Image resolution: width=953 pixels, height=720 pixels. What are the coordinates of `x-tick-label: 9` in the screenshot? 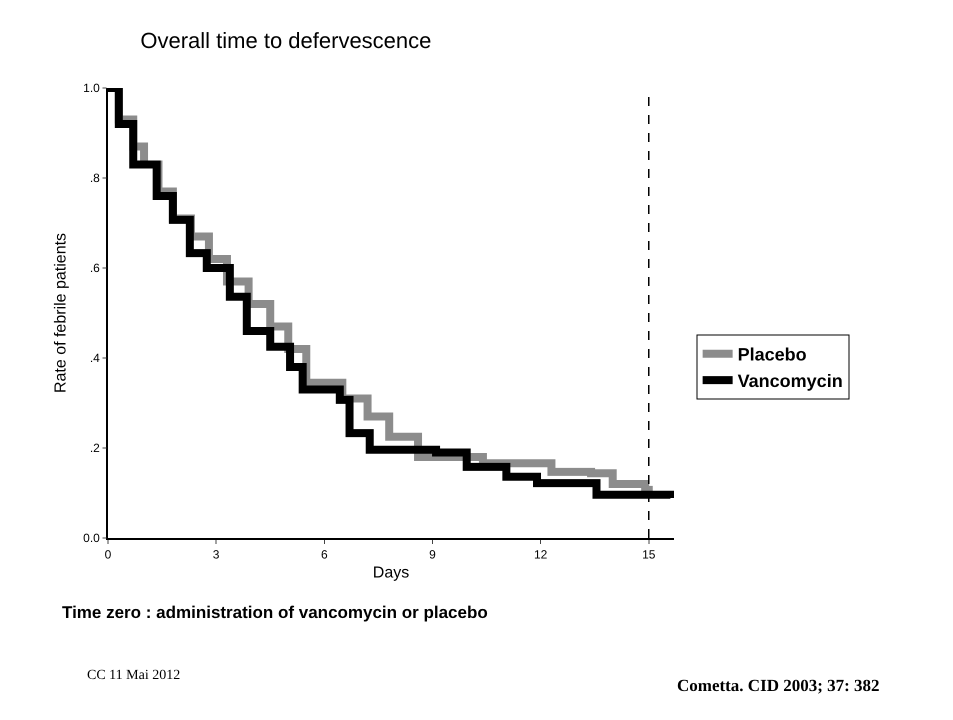 It's located at (432, 554).